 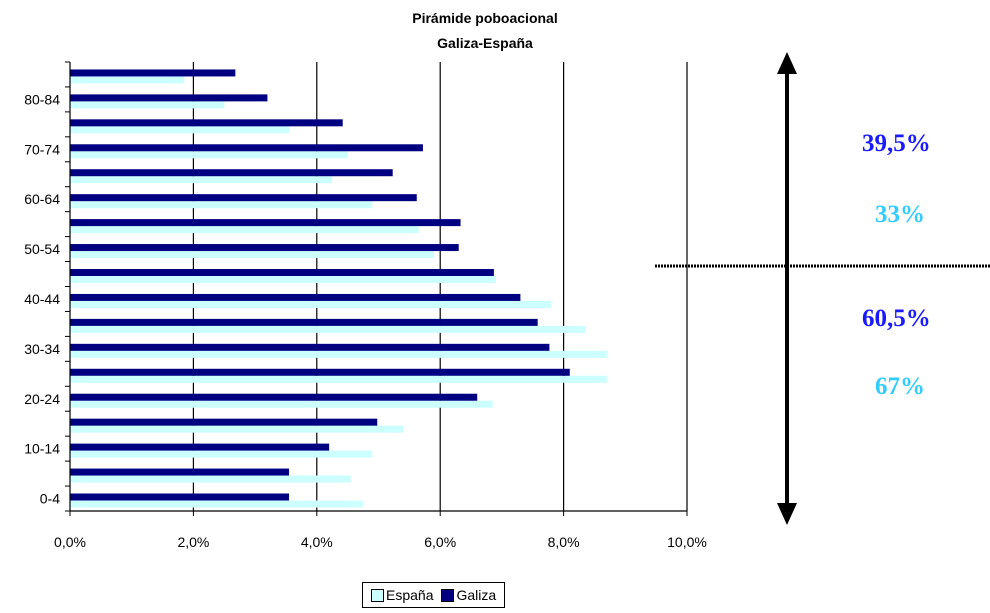 I want to click on x-tick-label: 6,0%, so click(x=440, y=542).